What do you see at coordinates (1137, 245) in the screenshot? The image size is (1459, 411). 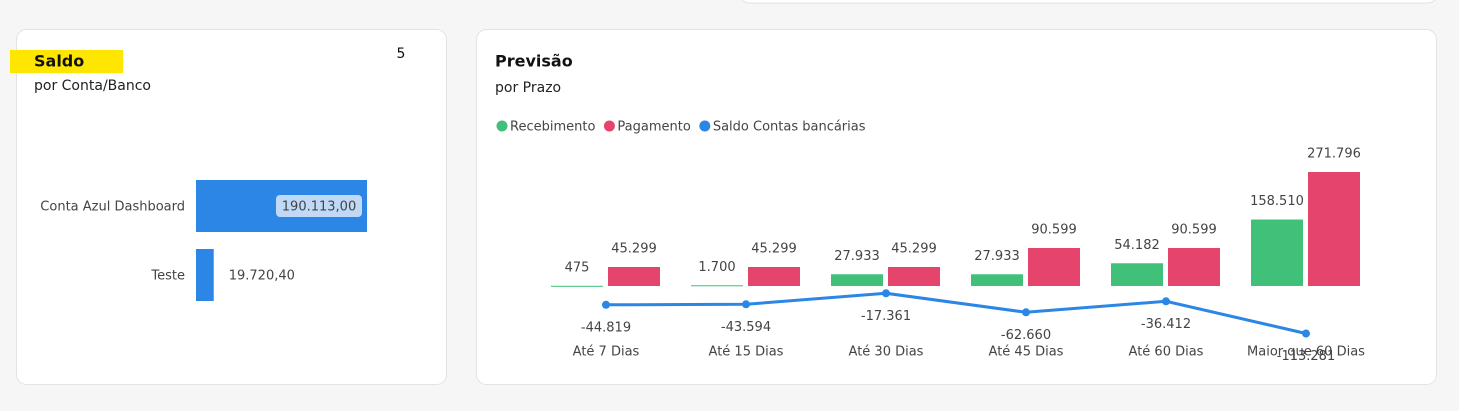 I see `data-label: 54.182` at bounding box center [1137, 245].